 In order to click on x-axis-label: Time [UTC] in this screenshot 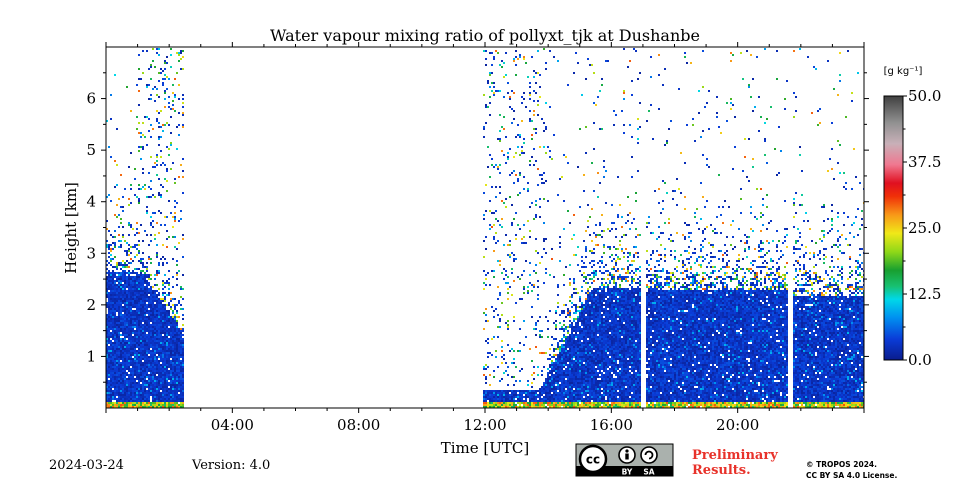, I will do `click(485, 448)`.